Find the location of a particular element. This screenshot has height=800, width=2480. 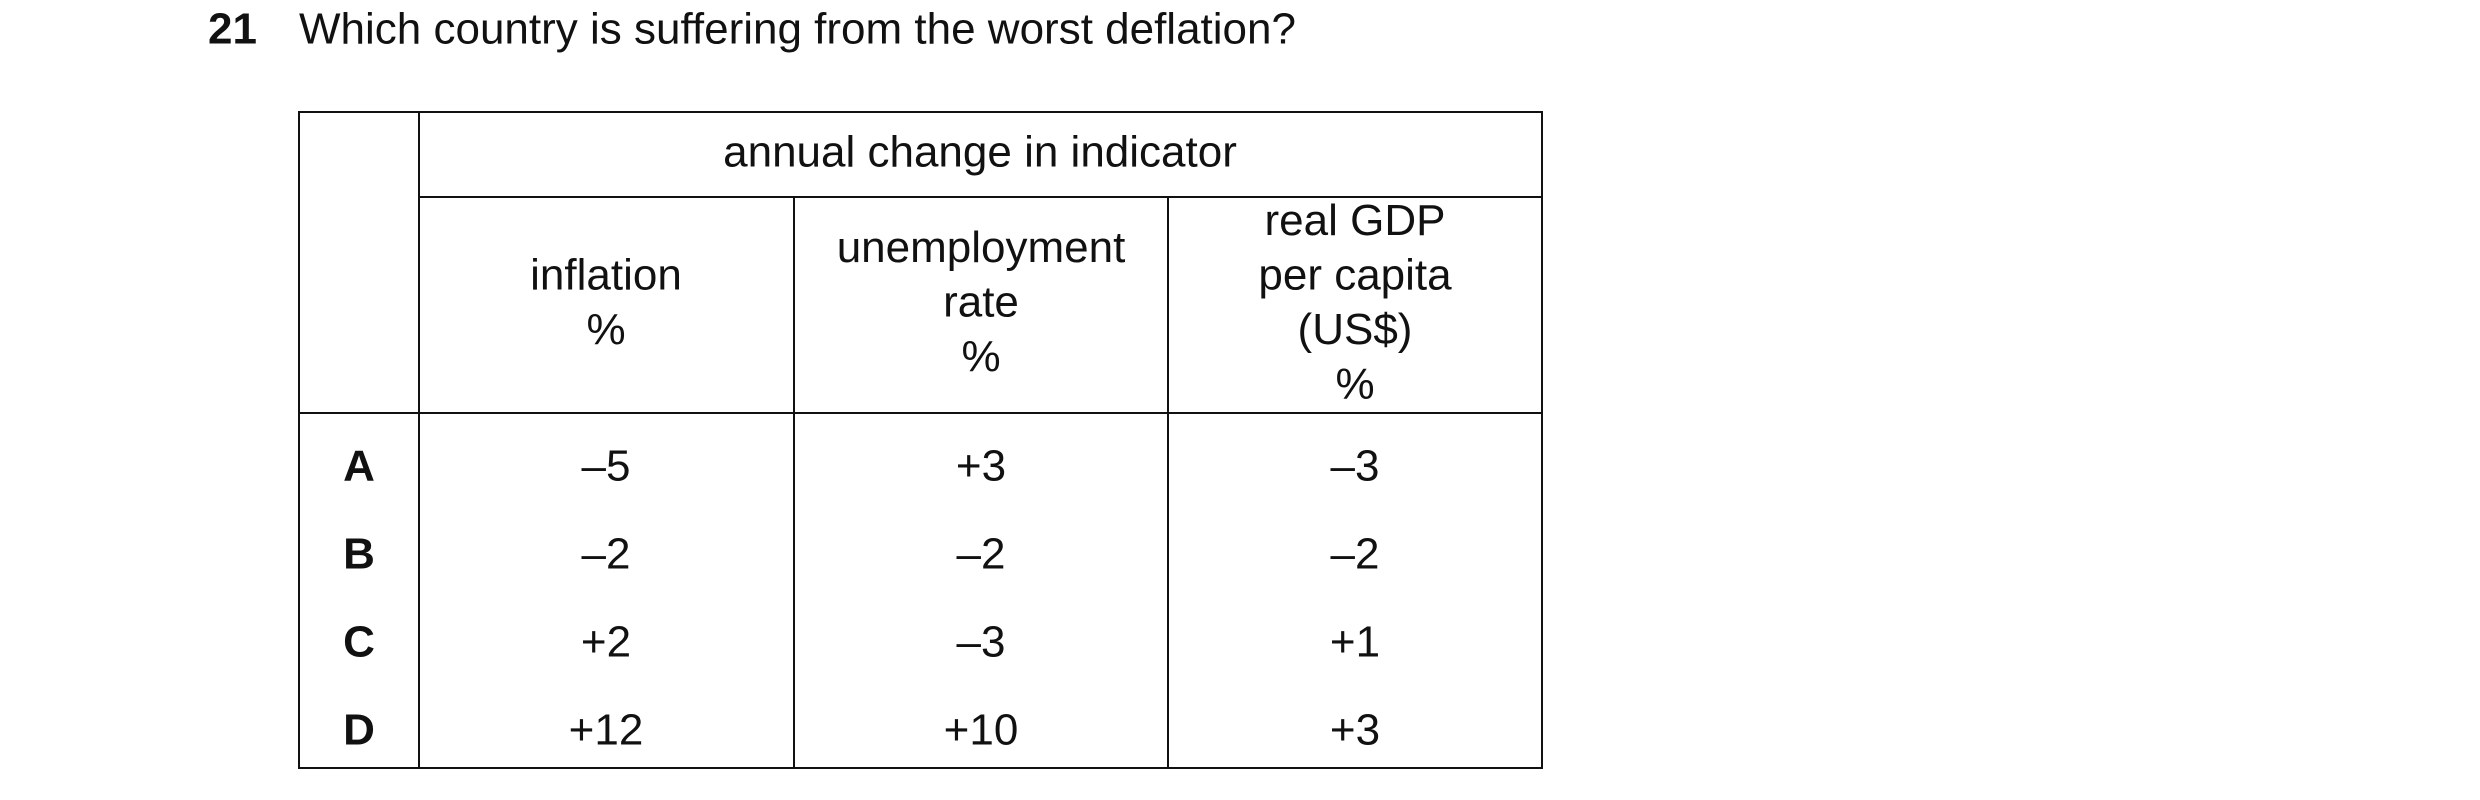

column-header: unemployment is located at coordinates (981, 247).